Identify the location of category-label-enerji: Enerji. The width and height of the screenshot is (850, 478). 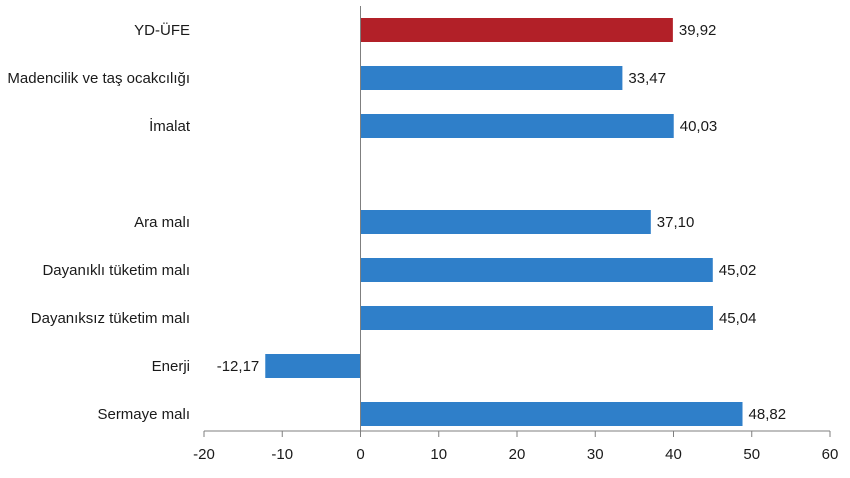
(171, 366).